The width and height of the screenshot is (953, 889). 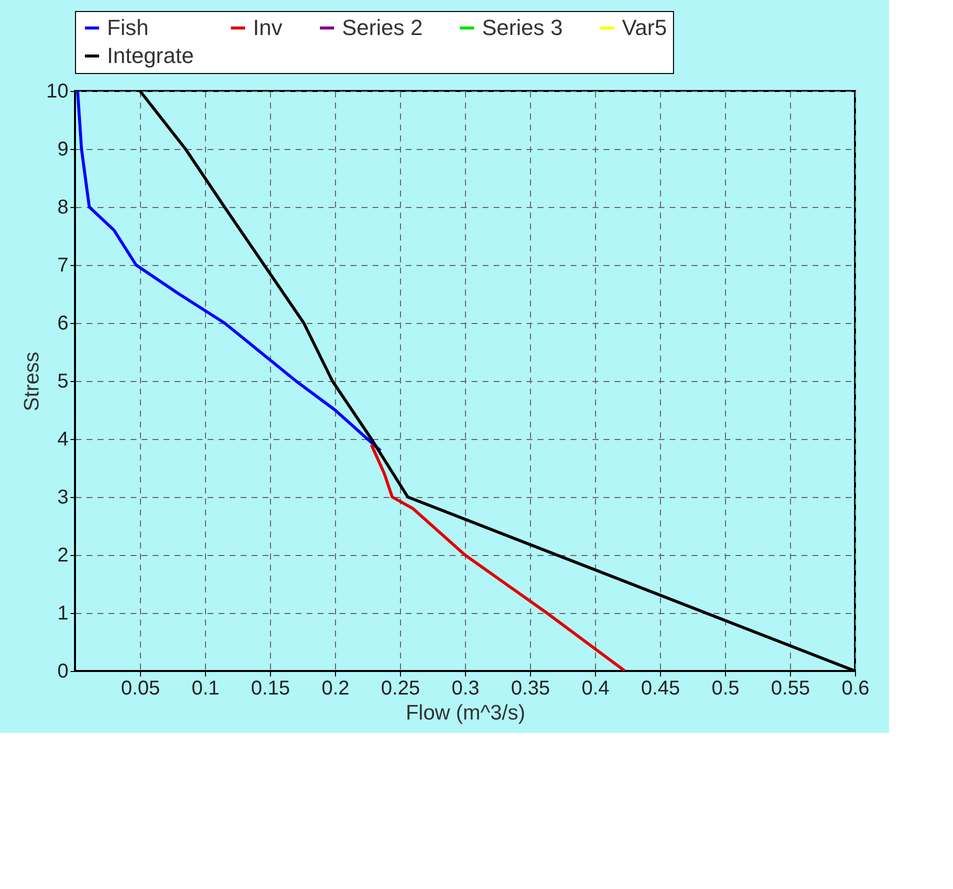 I want to click on legend-label: Inv, so click(x=267, y=27).